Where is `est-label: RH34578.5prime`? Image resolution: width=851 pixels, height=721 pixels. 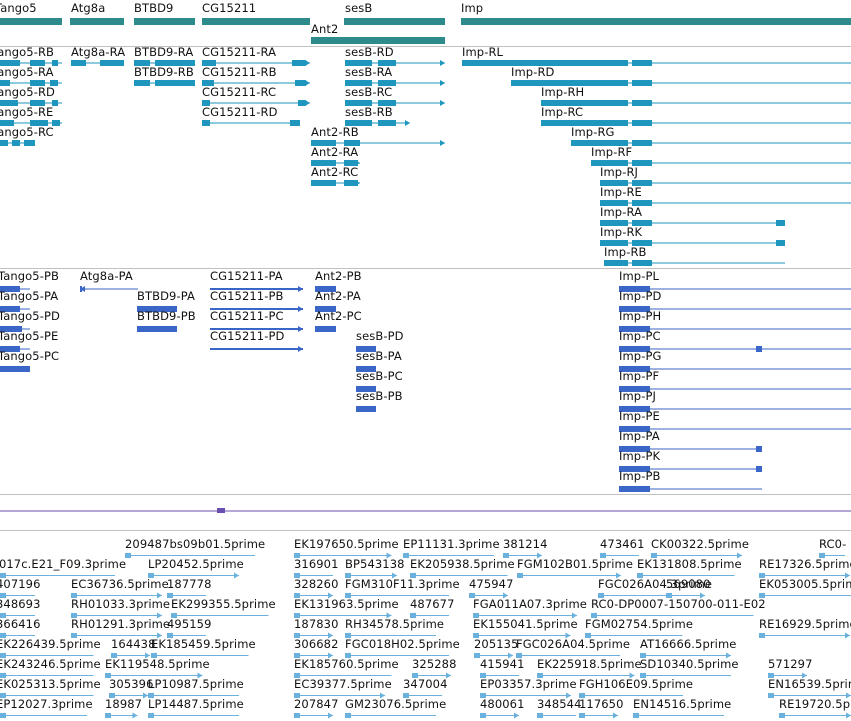 est-label: RH34578.5prime is located at coordinates (395, 624).